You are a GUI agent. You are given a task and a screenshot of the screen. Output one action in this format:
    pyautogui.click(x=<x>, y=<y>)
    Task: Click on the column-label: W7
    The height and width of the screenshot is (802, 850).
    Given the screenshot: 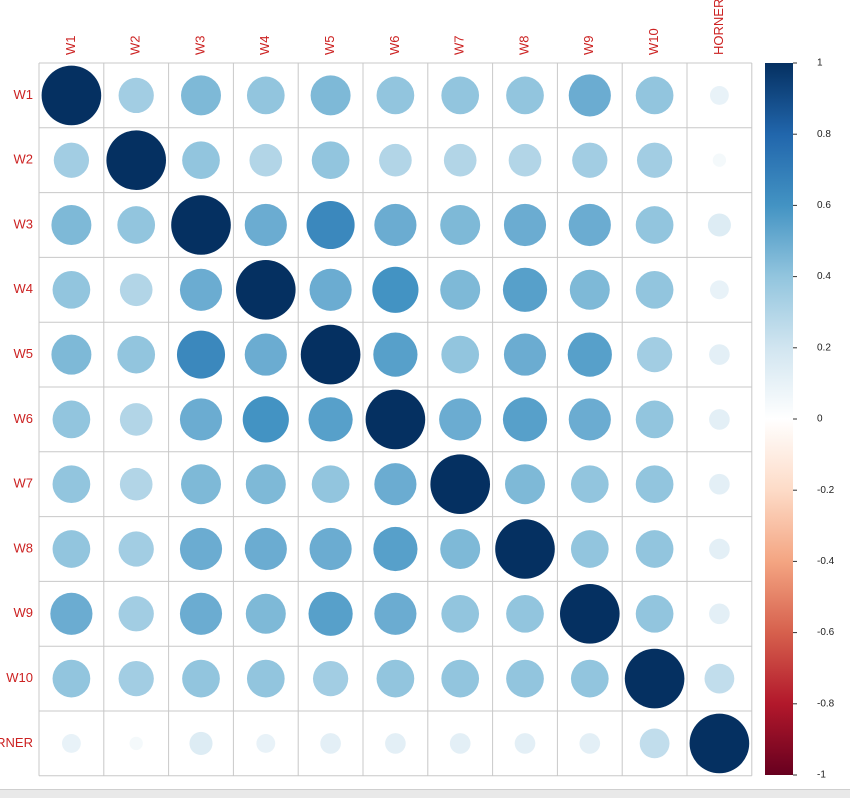 What is the action you would take?
    pyautogui.click(x=459, y=46)
    